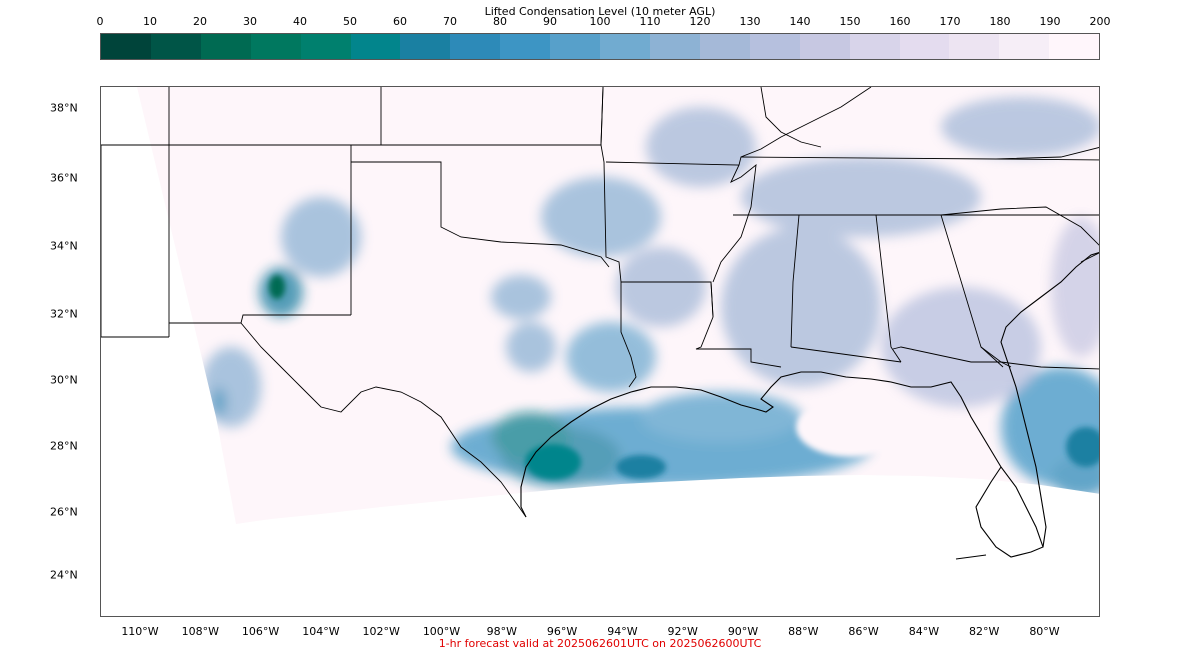  What do you see at coordinates (64, 246) in the screenshot?
I see `latitude-label: 34°N` at bounding box center [64, 246].